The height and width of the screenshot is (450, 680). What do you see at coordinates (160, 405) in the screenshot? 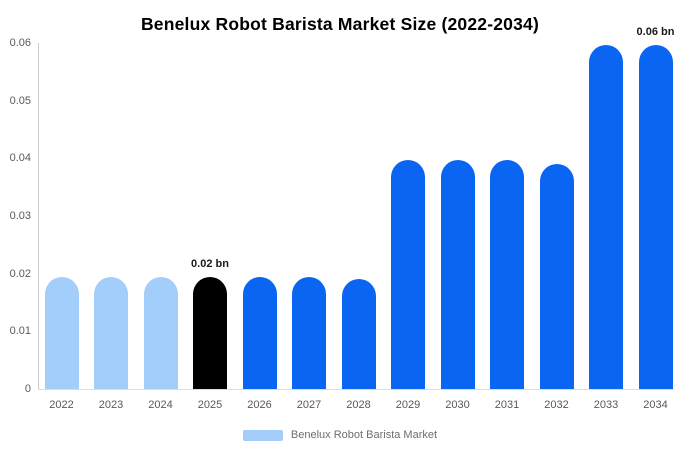
I see `x-axis-tick-label: 2024` at bounding box center [160, 405].